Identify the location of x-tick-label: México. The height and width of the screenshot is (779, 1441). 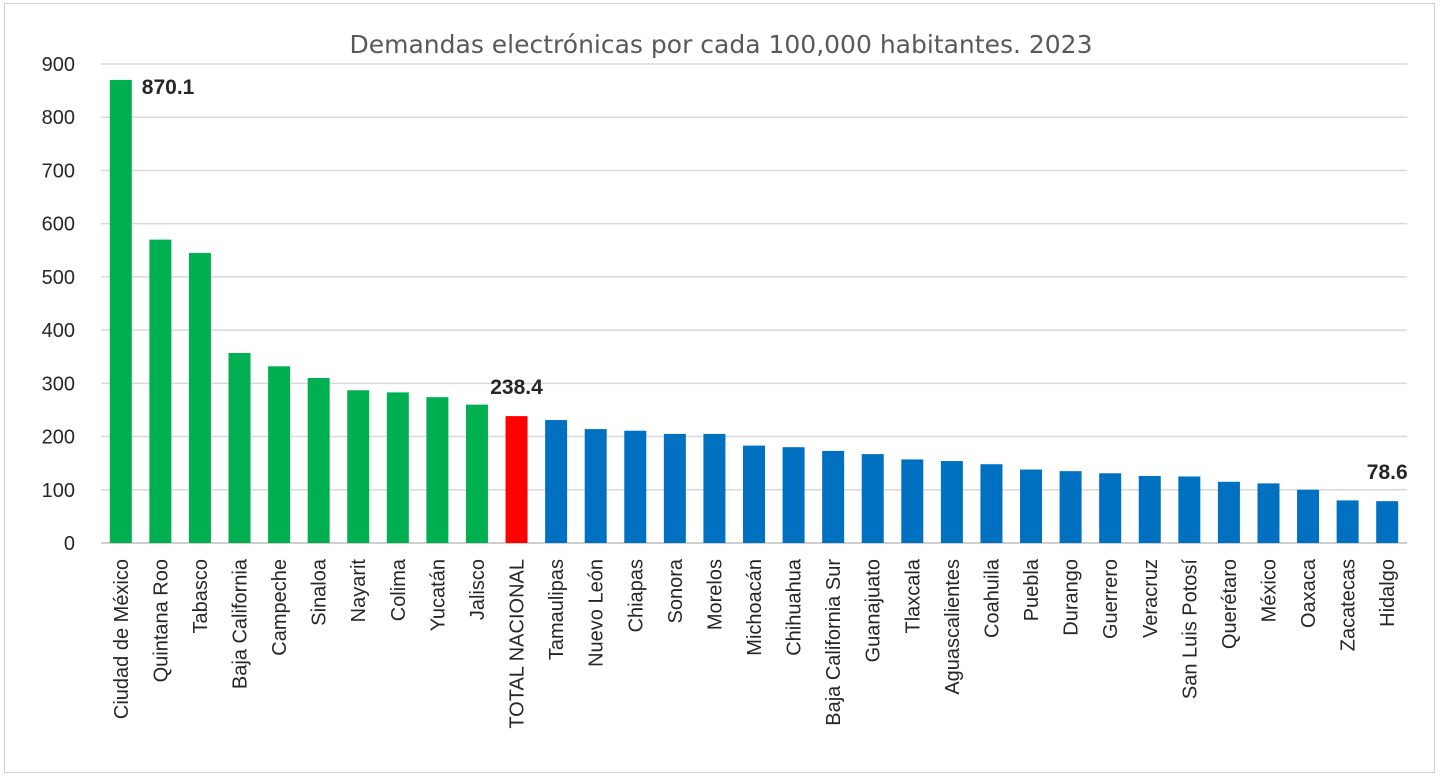
(1269, 590).